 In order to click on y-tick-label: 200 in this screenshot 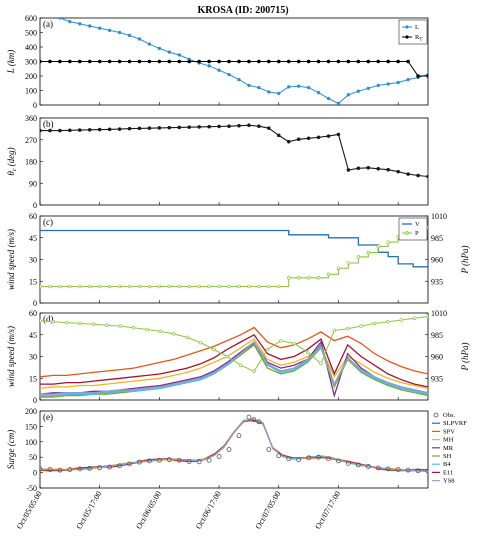, I will do `click(31, 76)`.